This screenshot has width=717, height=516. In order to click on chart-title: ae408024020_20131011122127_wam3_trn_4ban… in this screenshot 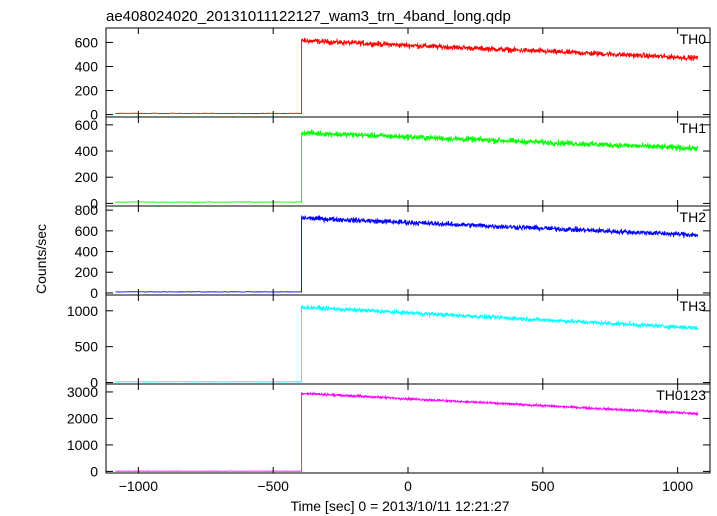, I will do `click(308, 16)`.